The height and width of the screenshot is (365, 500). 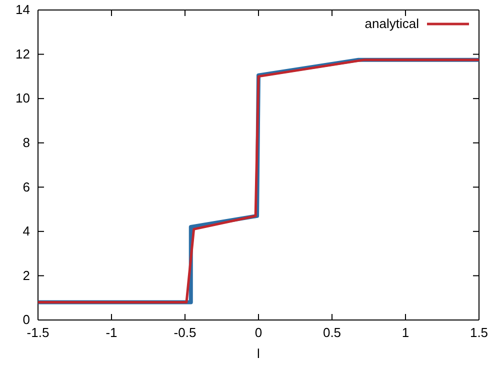 I want to click on x-tick-label: 0, so click(x=258, y=332).